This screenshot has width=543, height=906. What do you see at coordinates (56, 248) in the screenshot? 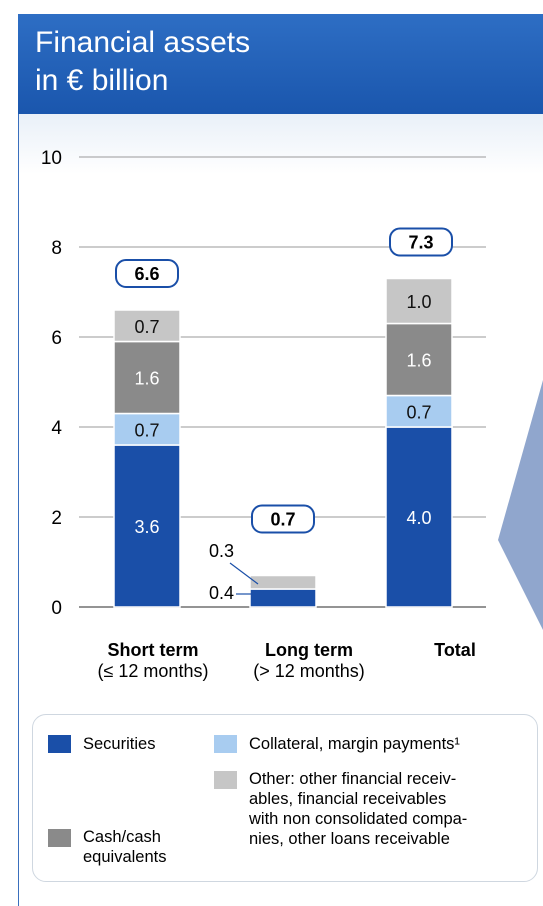
I see `y-tick-label: 8` at bounding box center [56, 248].